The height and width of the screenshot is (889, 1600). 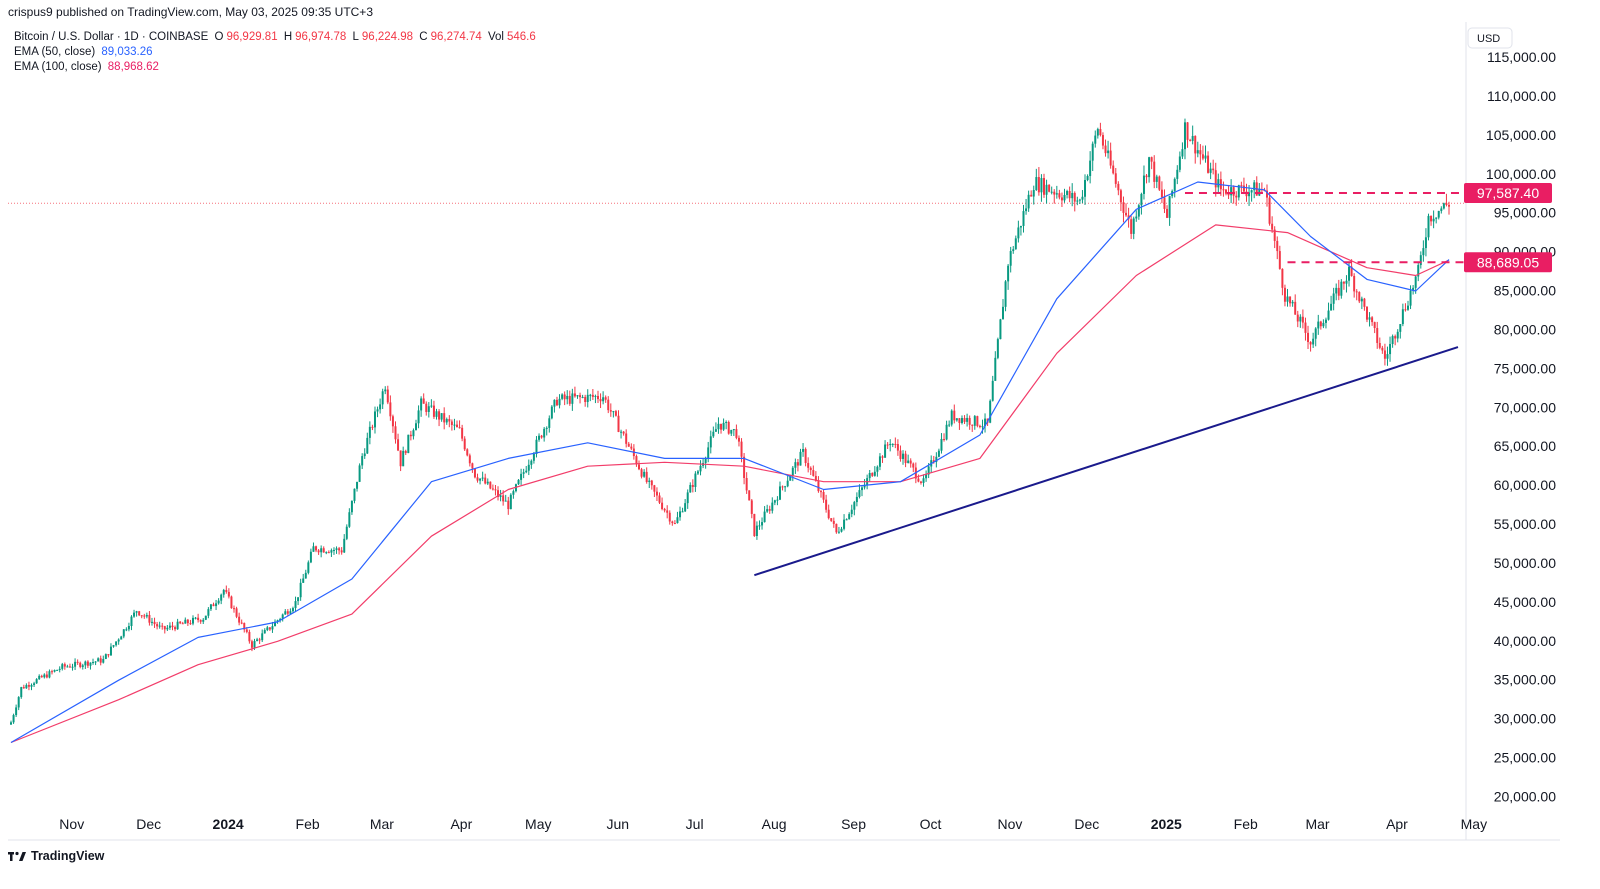 I want to click on legend-ema50-row: EMA (50, close) 89,033.26, so click(x=85, y=52).